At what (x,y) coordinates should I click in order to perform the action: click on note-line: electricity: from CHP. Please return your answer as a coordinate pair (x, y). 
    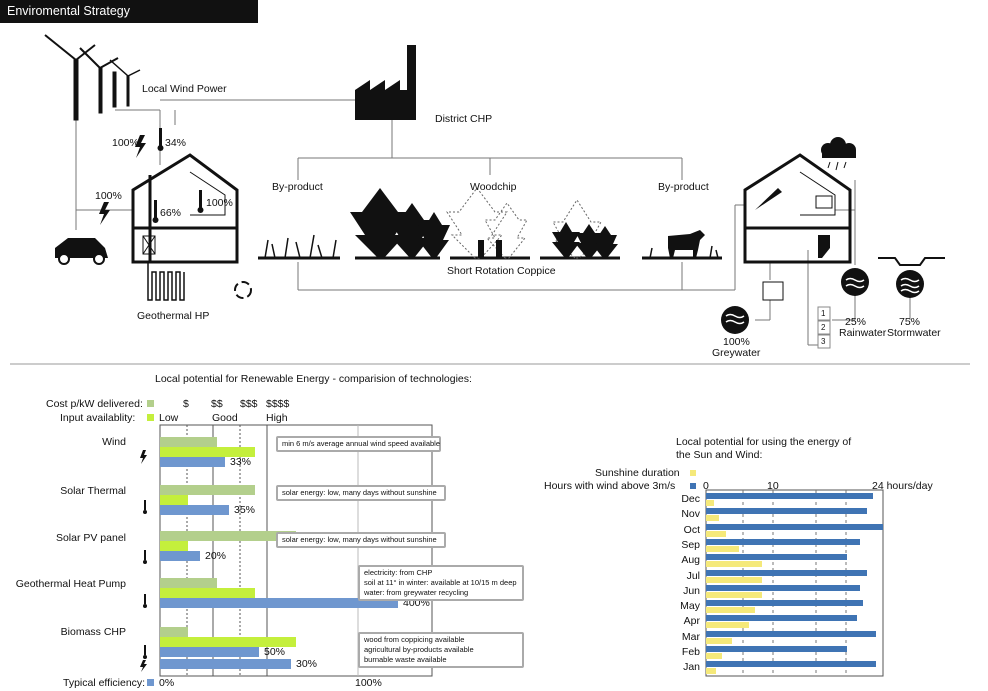
    Looking at the image, I should click on (398, 572).